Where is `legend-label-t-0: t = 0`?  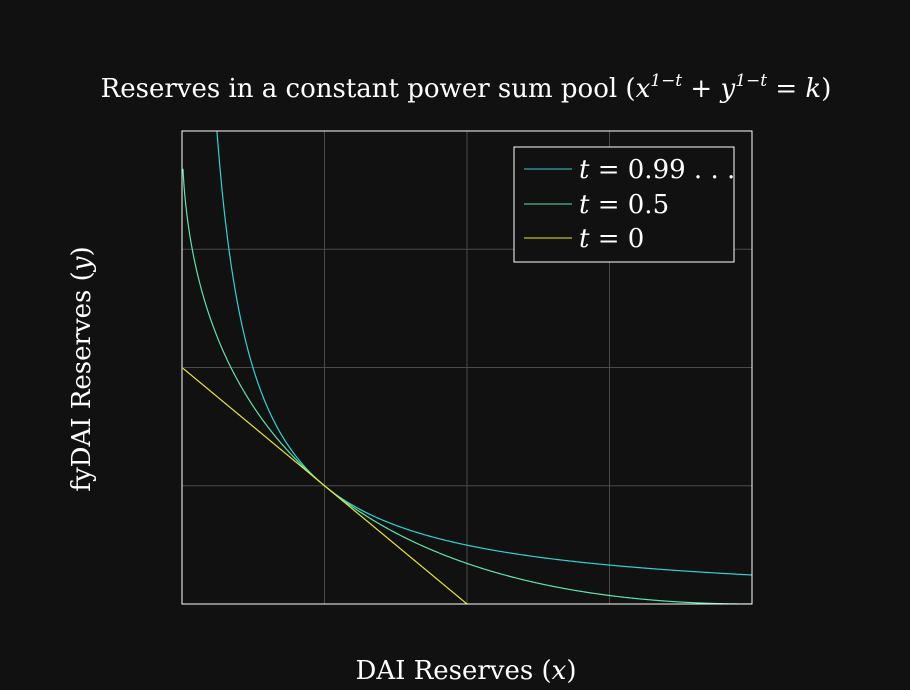
legend-label-t-0: t = 0 is located at coordinates (611, 239).